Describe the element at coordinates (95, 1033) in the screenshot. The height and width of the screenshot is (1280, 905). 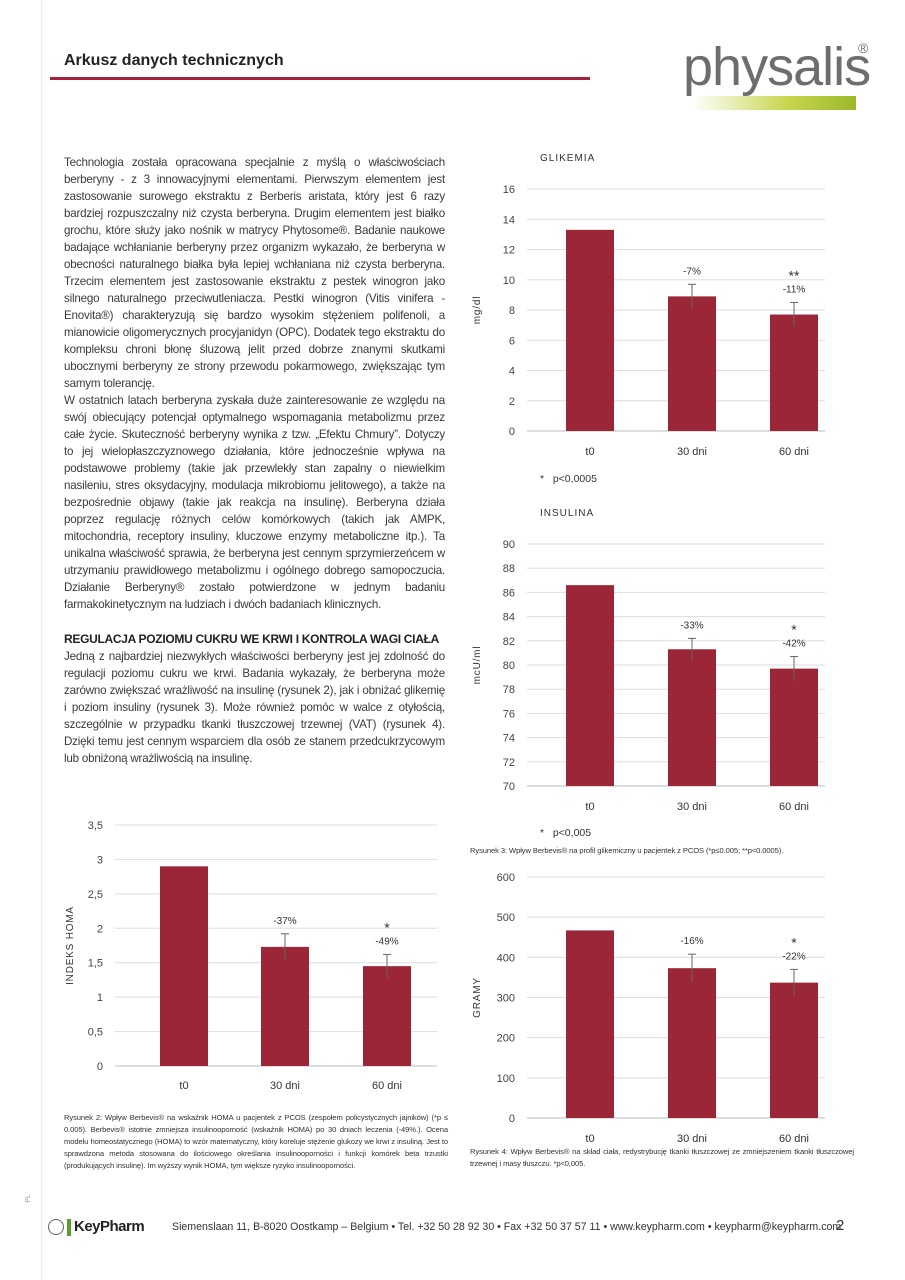
I see `y-tick-label: 0,5` at that location.